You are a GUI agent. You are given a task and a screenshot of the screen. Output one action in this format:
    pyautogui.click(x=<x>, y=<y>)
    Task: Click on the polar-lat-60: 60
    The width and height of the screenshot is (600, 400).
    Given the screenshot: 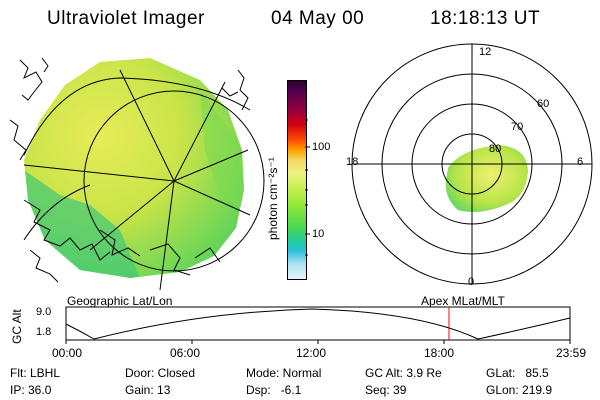 What is the action you would take?
    pyautogui.click(x=543, y=104)
    